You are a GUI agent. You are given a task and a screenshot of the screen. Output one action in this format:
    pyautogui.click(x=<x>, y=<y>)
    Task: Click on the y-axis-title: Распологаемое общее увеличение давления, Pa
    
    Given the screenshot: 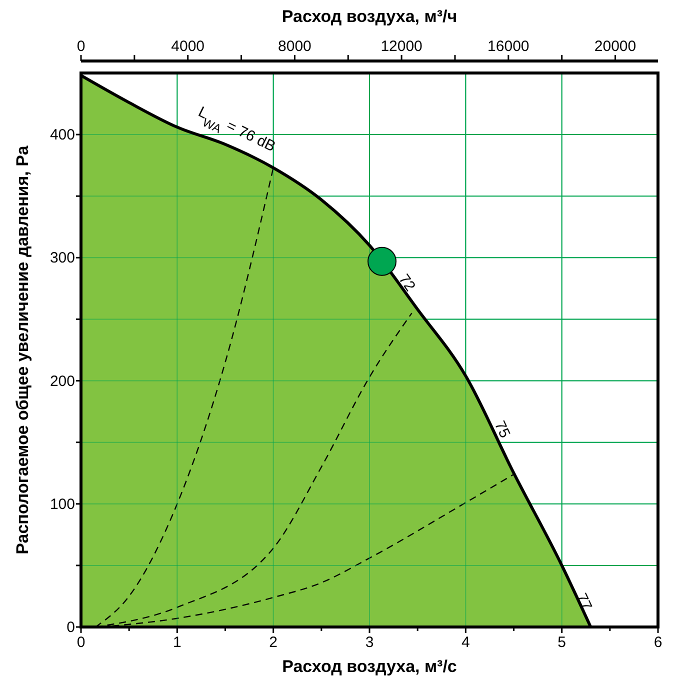 What is the action you would take?
    pyautogui.click(x=22, y=349)
    